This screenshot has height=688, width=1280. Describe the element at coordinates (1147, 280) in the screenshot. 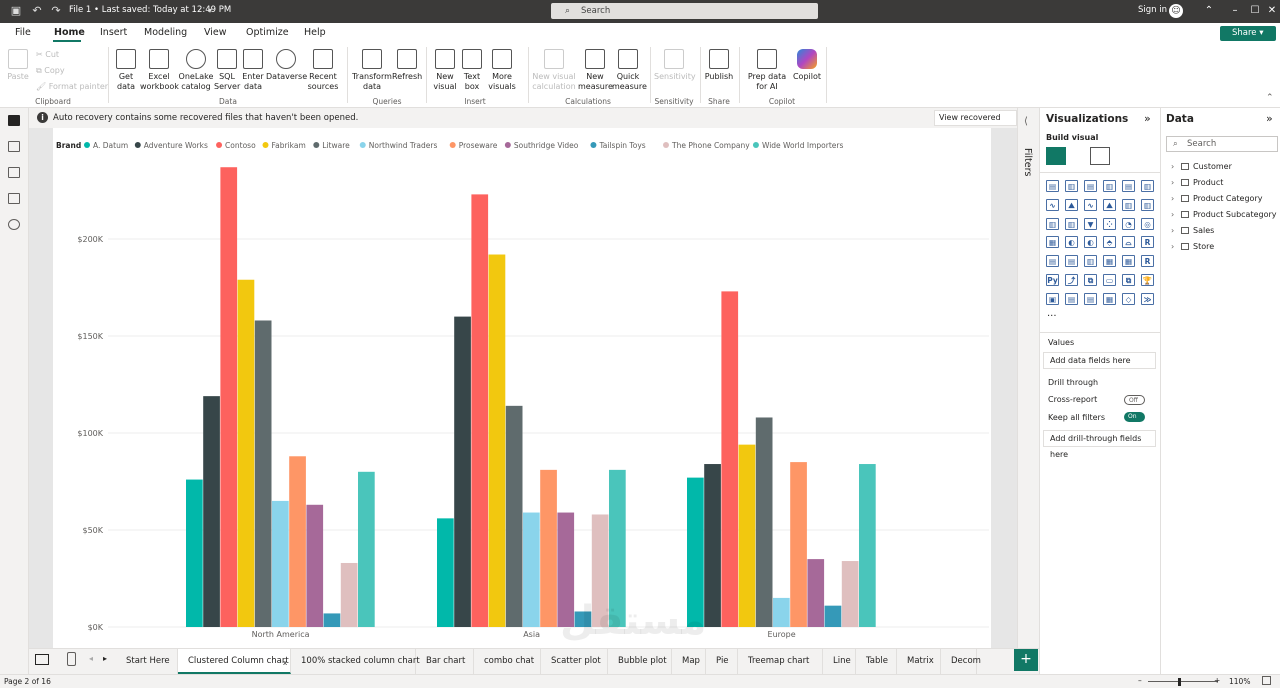

I see `visual-type-icon: 🏆` at that location.